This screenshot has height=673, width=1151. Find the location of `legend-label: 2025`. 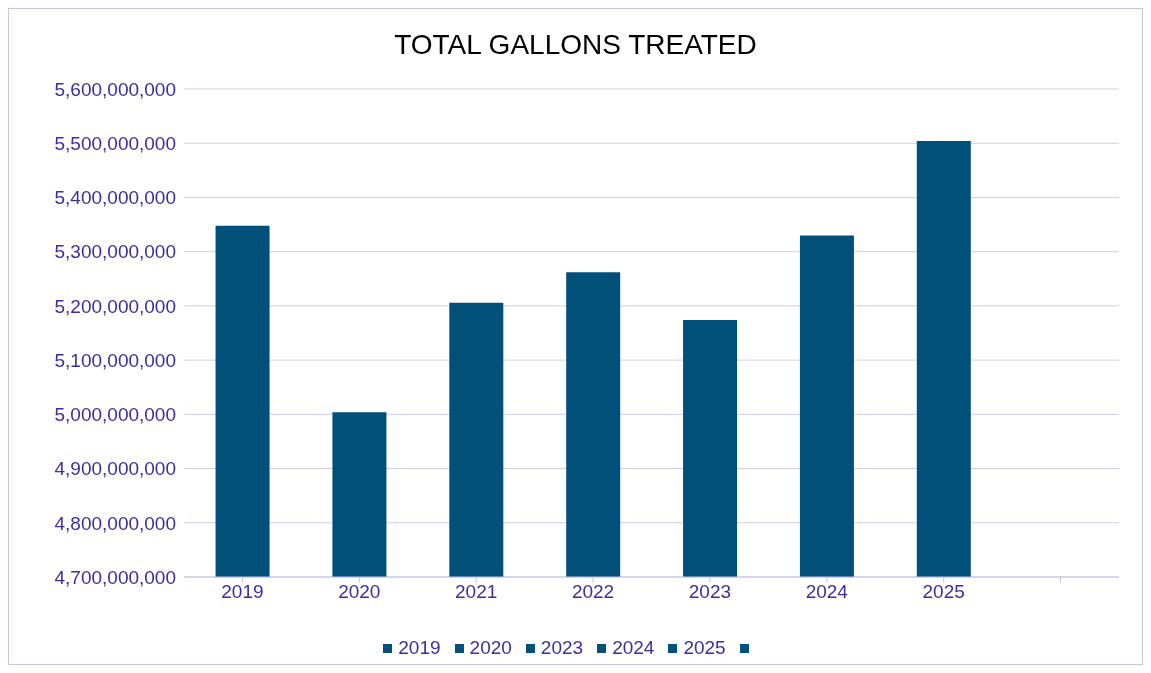

legend-label: 2025 is located at coordinates (704, 648).